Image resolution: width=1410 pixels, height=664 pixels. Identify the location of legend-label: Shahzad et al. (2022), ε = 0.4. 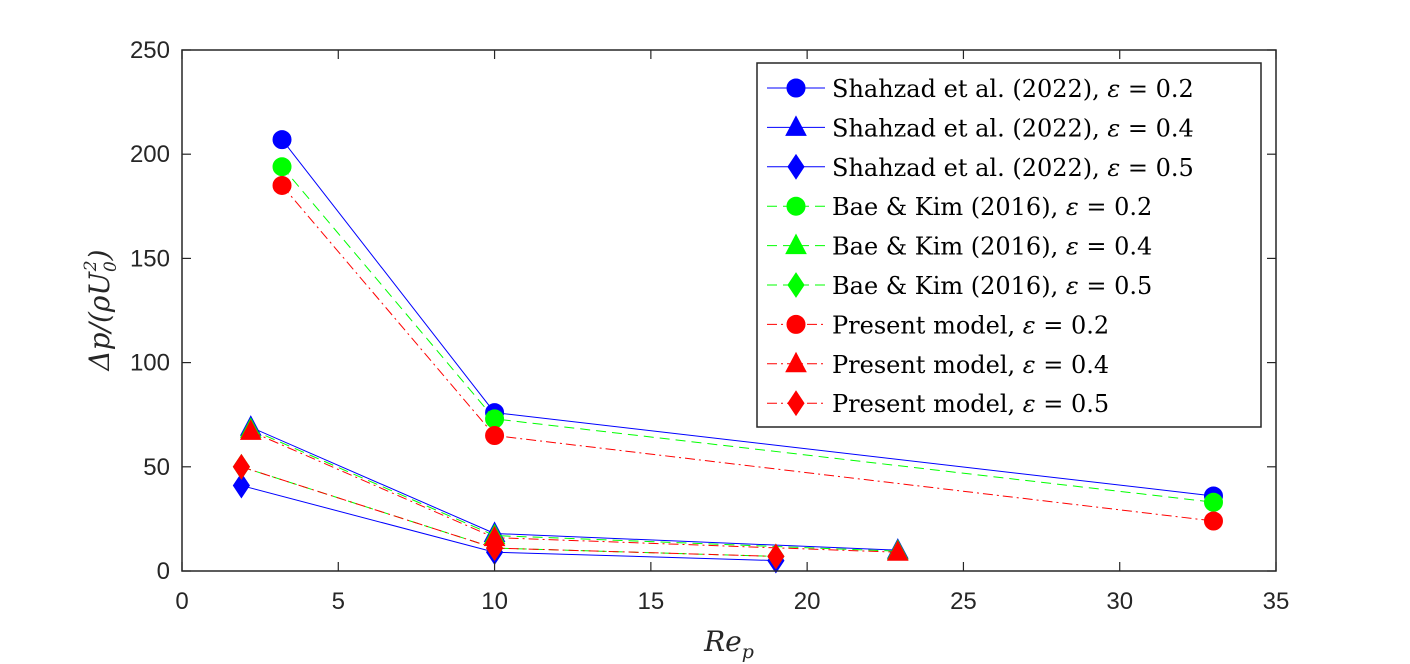
(1013, 128).